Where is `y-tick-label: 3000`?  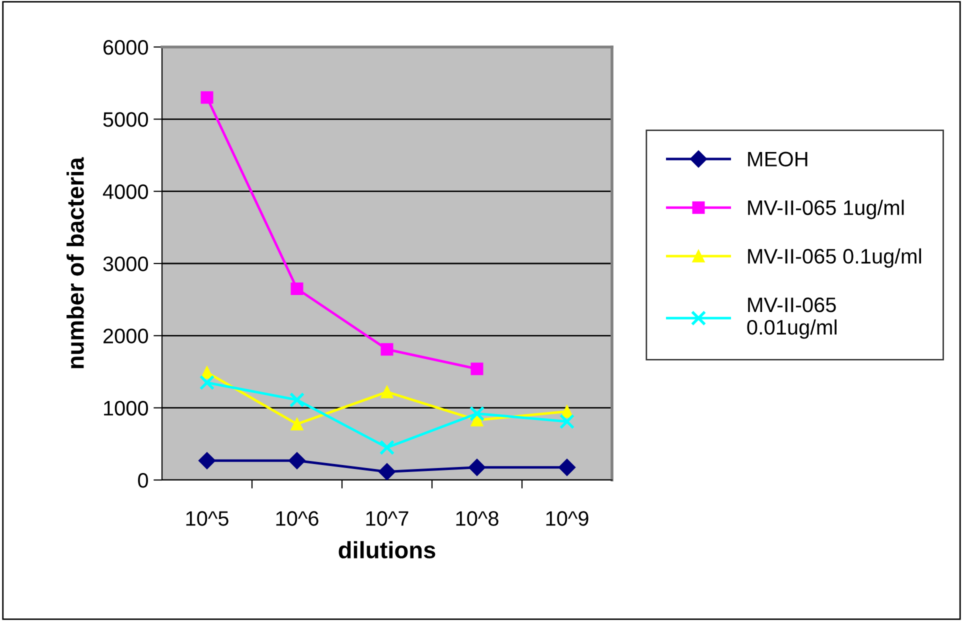
y-tick-label: 3000 is located at coordinates (125, 264).